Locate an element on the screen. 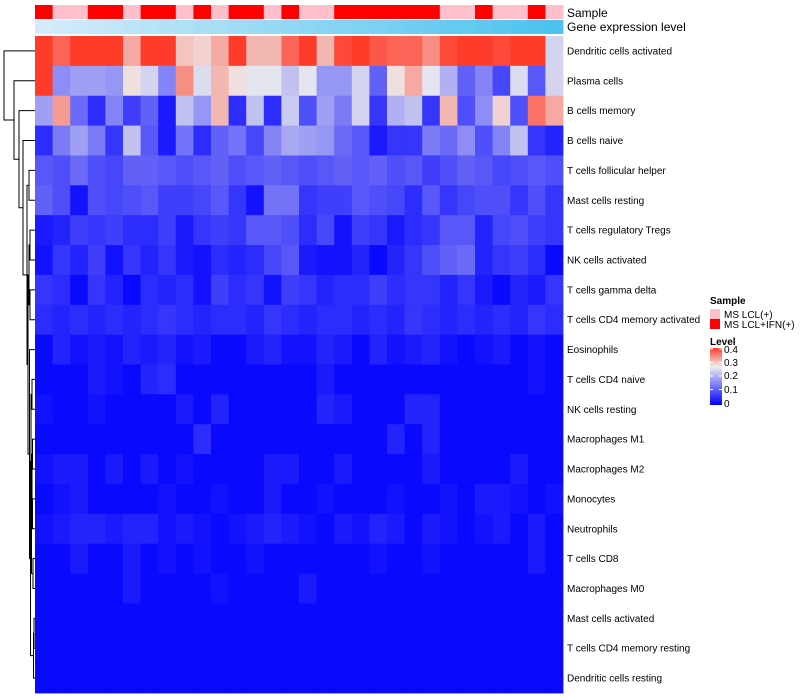  dendrogram-branch is located at coordinates (32, 305).